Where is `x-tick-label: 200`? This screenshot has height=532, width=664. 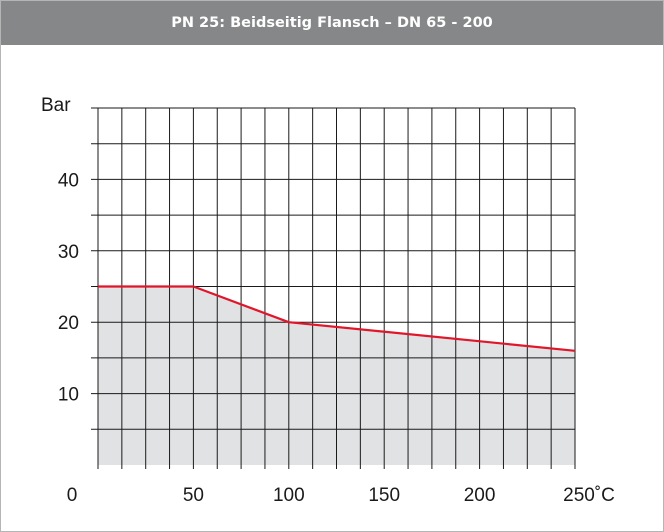 x-tick-label: 200 is located at coordinates (480, 495).